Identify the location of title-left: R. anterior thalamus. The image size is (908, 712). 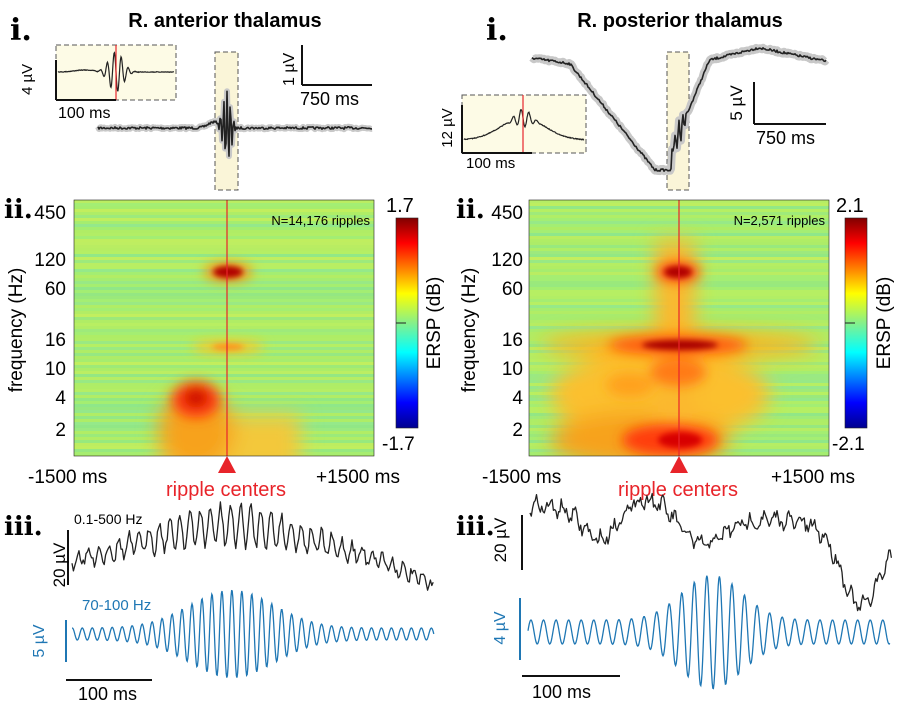
(224, 21).